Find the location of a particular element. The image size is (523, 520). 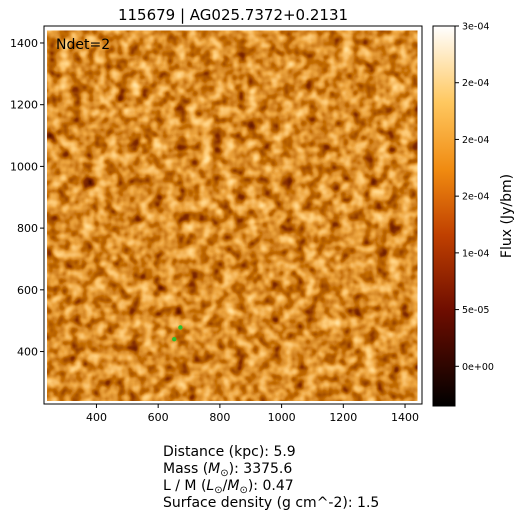

colorbar-tick-label: 0e+00 is located at coordinates (478, 367).